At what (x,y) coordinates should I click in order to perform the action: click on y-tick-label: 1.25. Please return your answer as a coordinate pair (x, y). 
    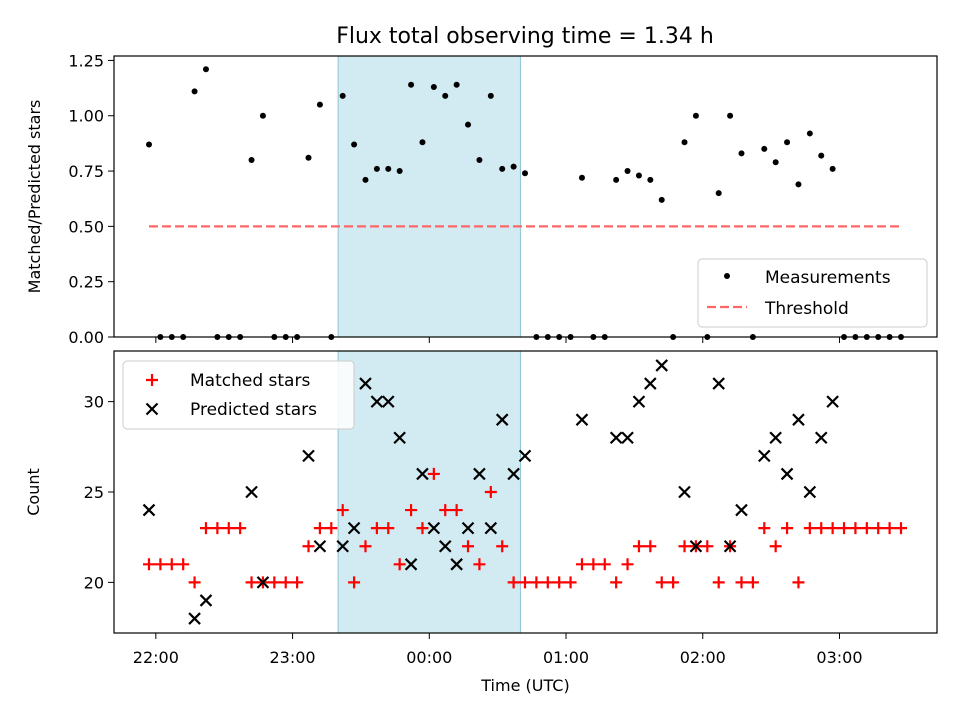
    Looking at the image, I should click on (86, 60).